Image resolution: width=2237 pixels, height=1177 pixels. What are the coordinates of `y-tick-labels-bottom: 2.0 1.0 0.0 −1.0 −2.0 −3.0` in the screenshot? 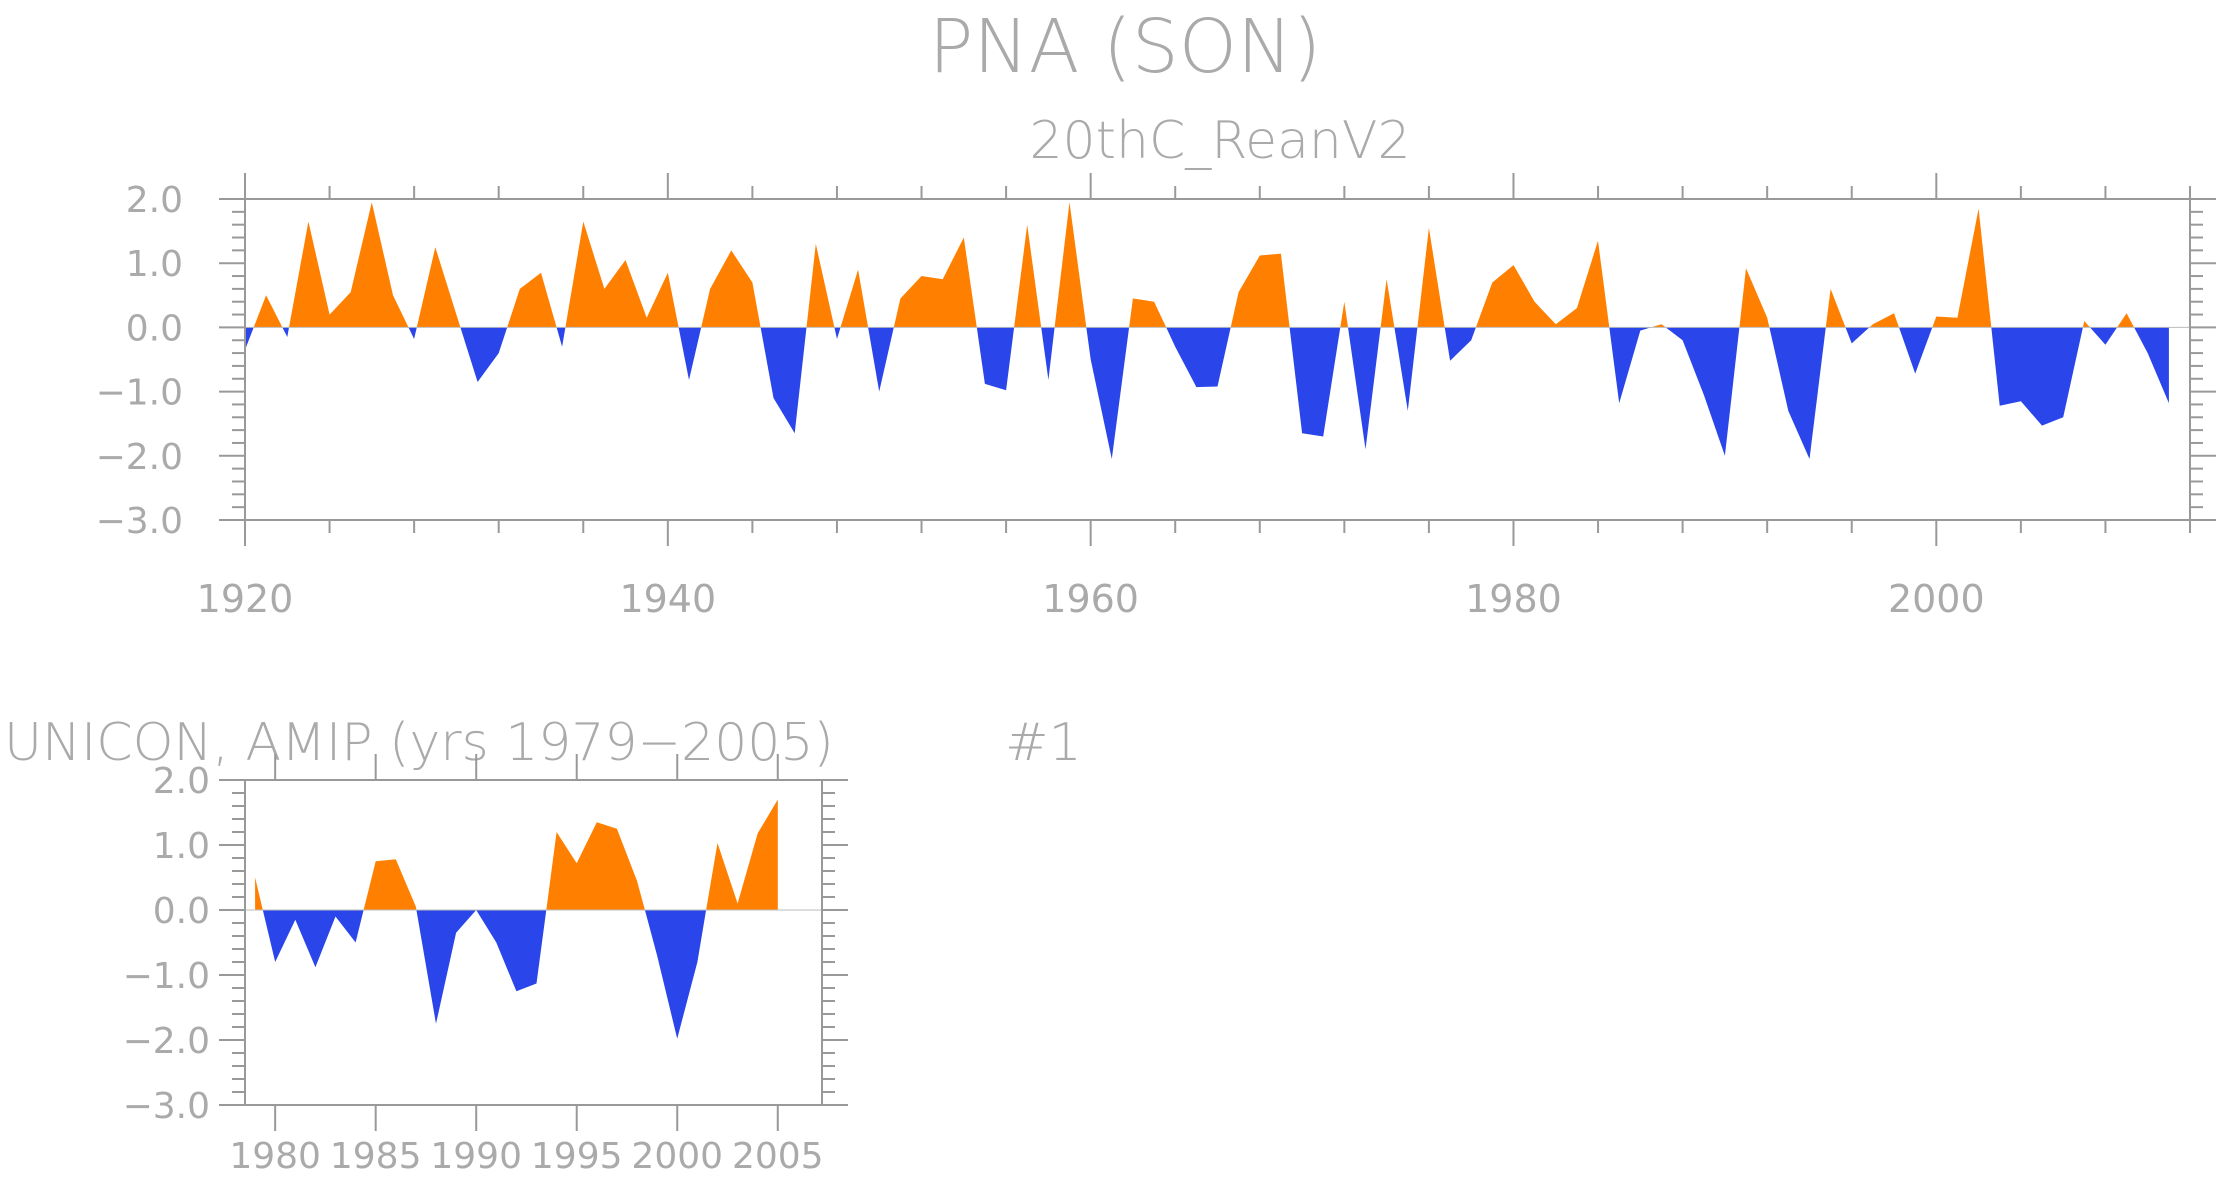 It's located at (166, 944).